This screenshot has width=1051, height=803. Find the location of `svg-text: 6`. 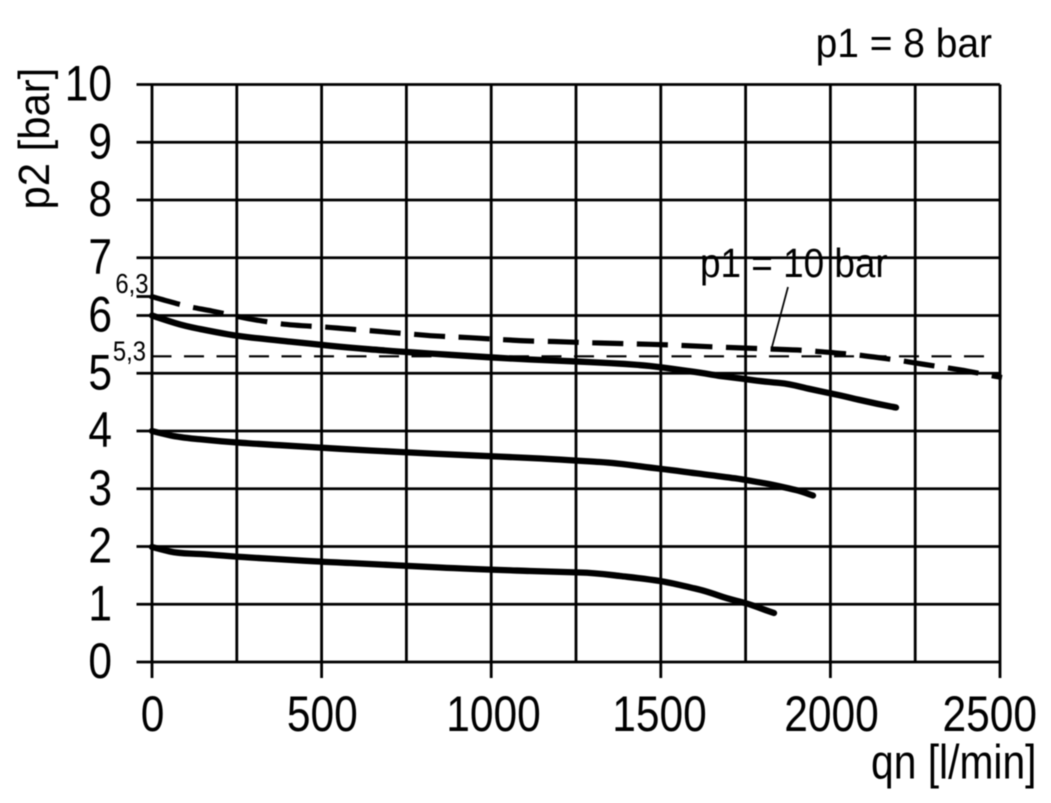

svg-text: 6 is located at coordinates (100, 314).